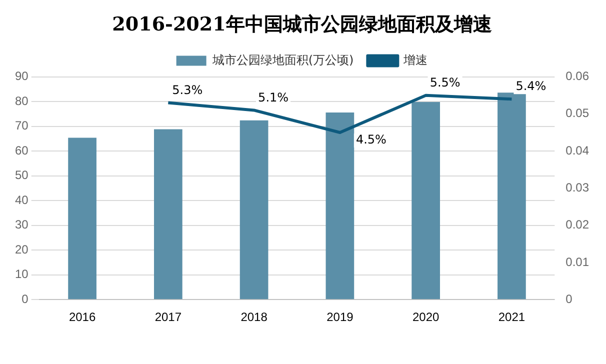 The height and width of the screenshot is (364, 606). What do you see at coordinates (21, 175) in the screenshot?
I see `y-tick-label: 50` at bounding box center [21, 175].